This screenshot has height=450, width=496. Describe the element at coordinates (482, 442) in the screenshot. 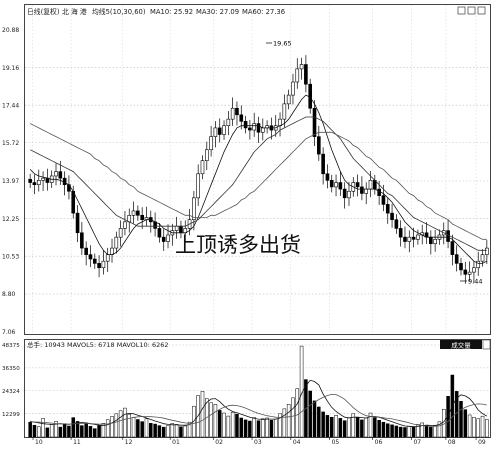

I see `x-tick-label: 09` at that location.